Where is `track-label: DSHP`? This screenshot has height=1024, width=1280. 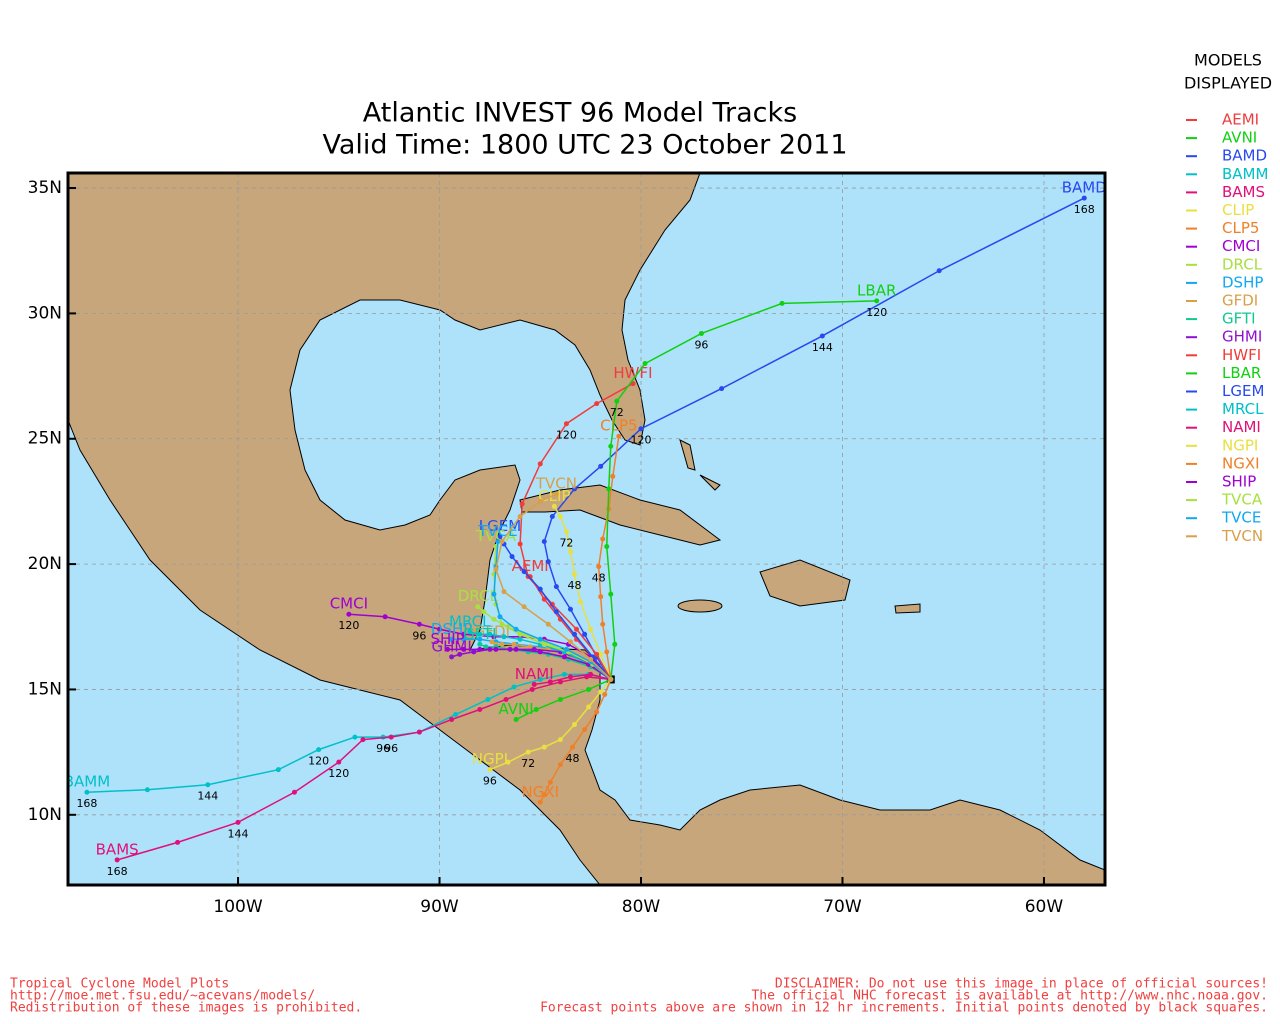 track-label: DSHP is located at coordinates (451, 629).